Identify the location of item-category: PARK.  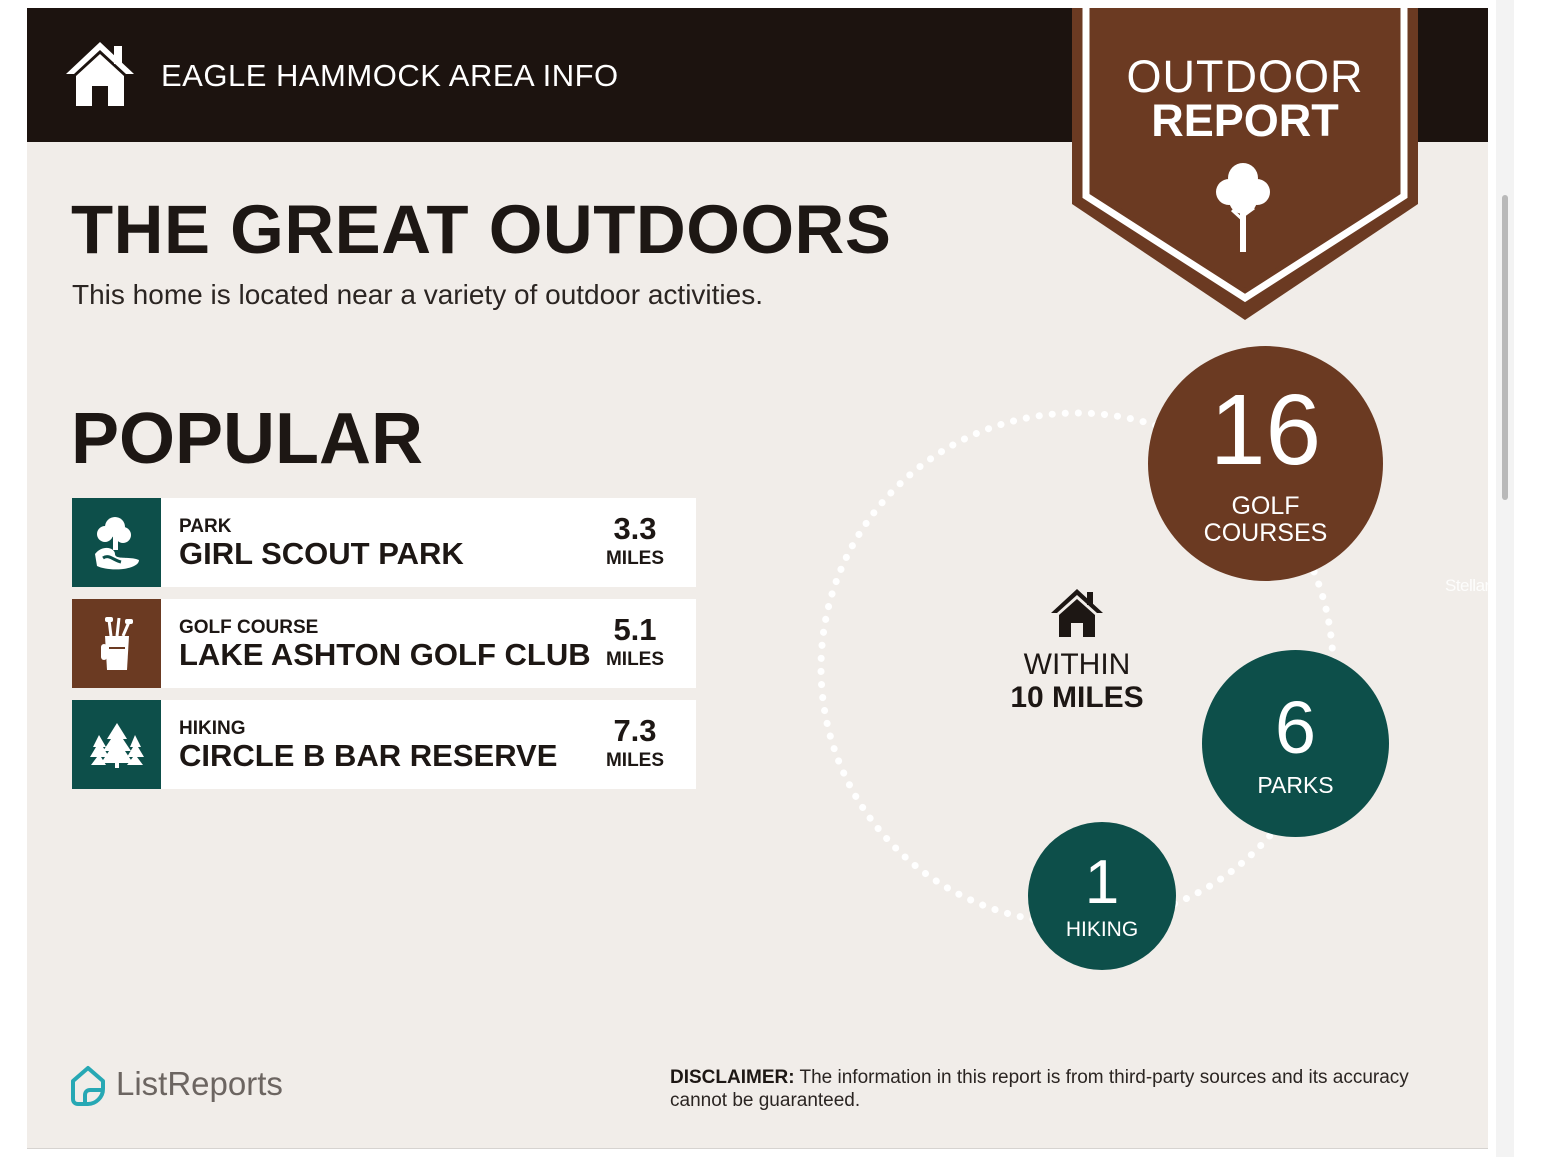
(205, 526).